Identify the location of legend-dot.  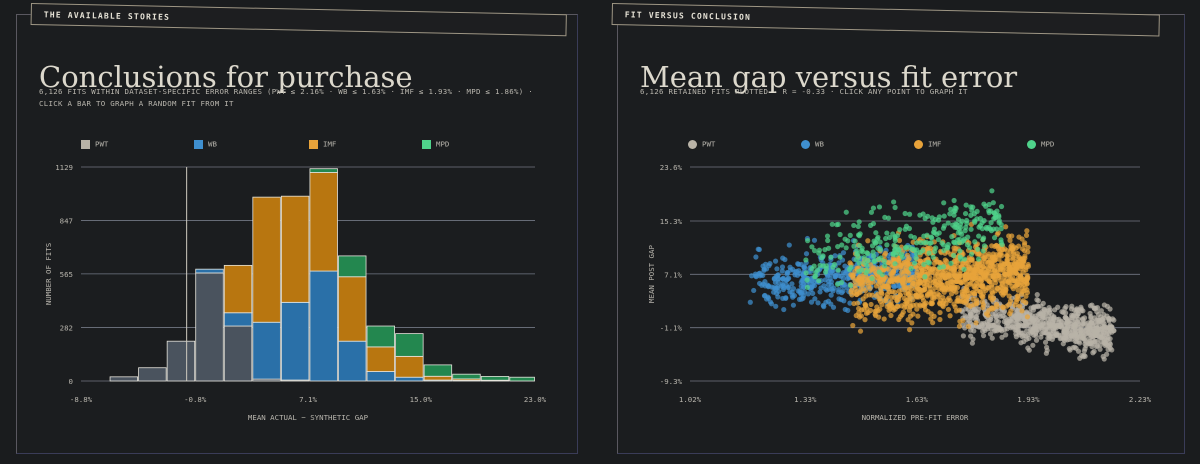
(692, 144).